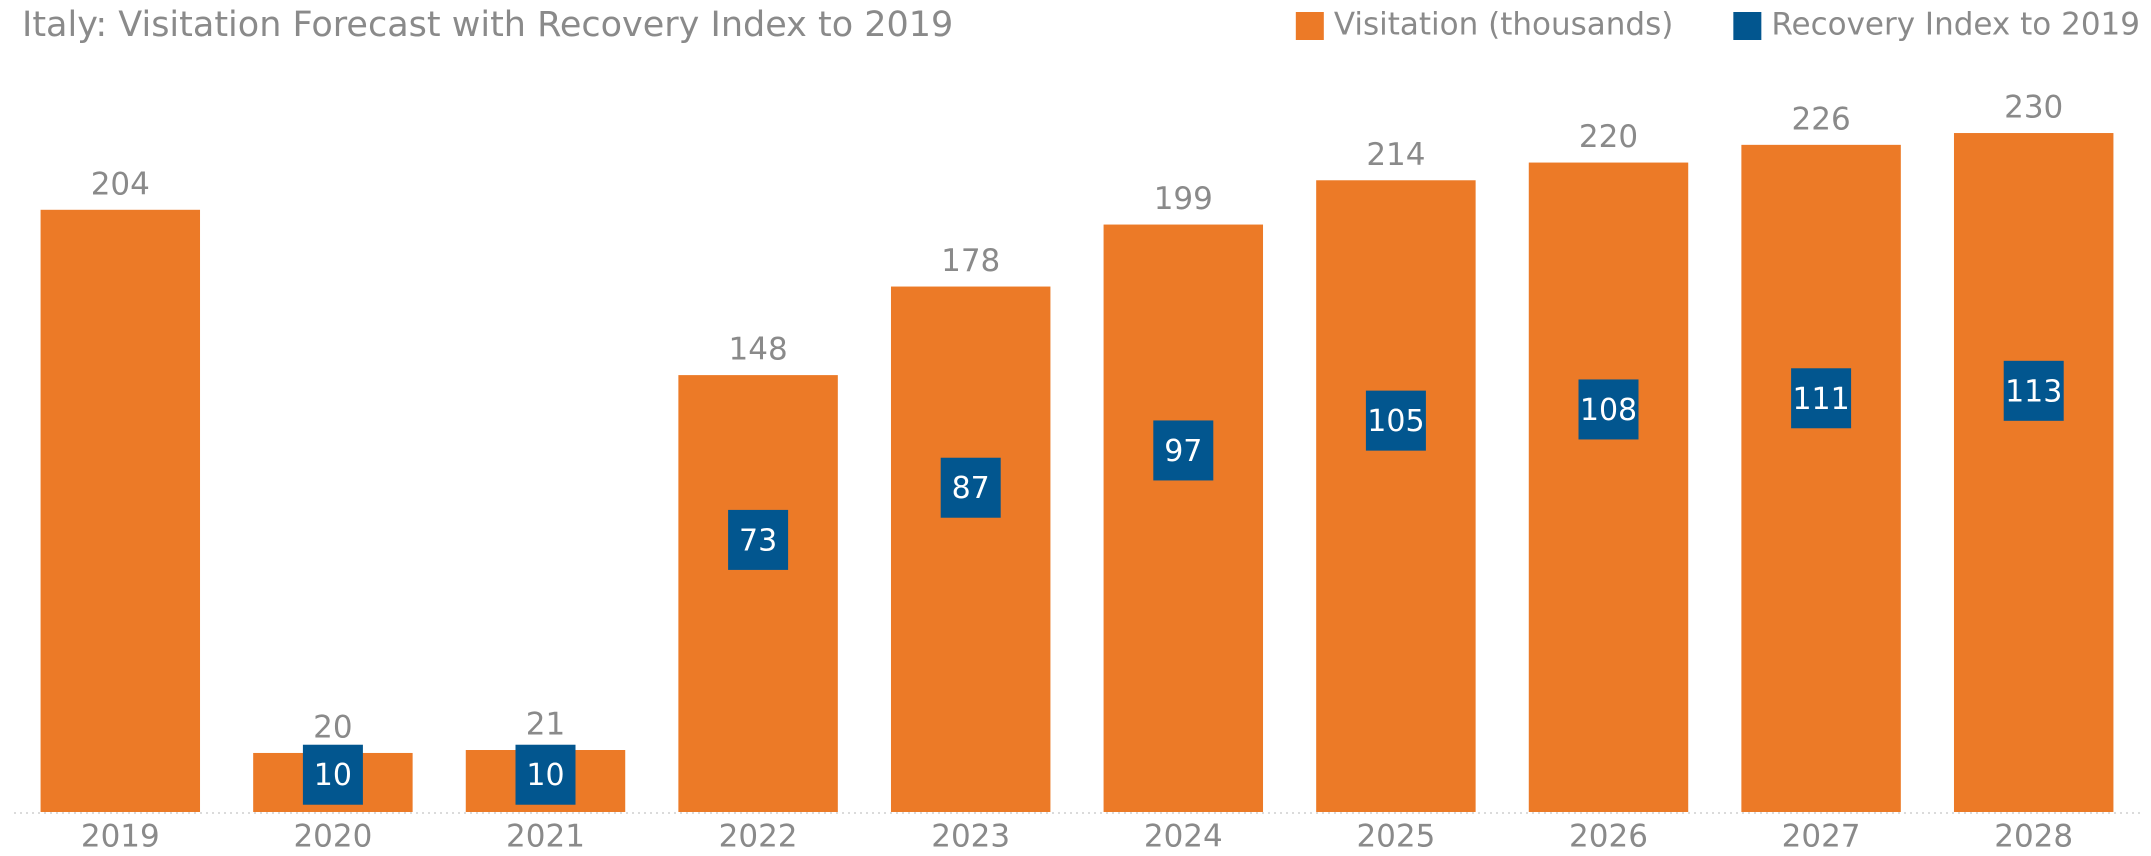 The image size is (2151, 856). I want to click on x-tick-label: 2021, so click(545, 837).